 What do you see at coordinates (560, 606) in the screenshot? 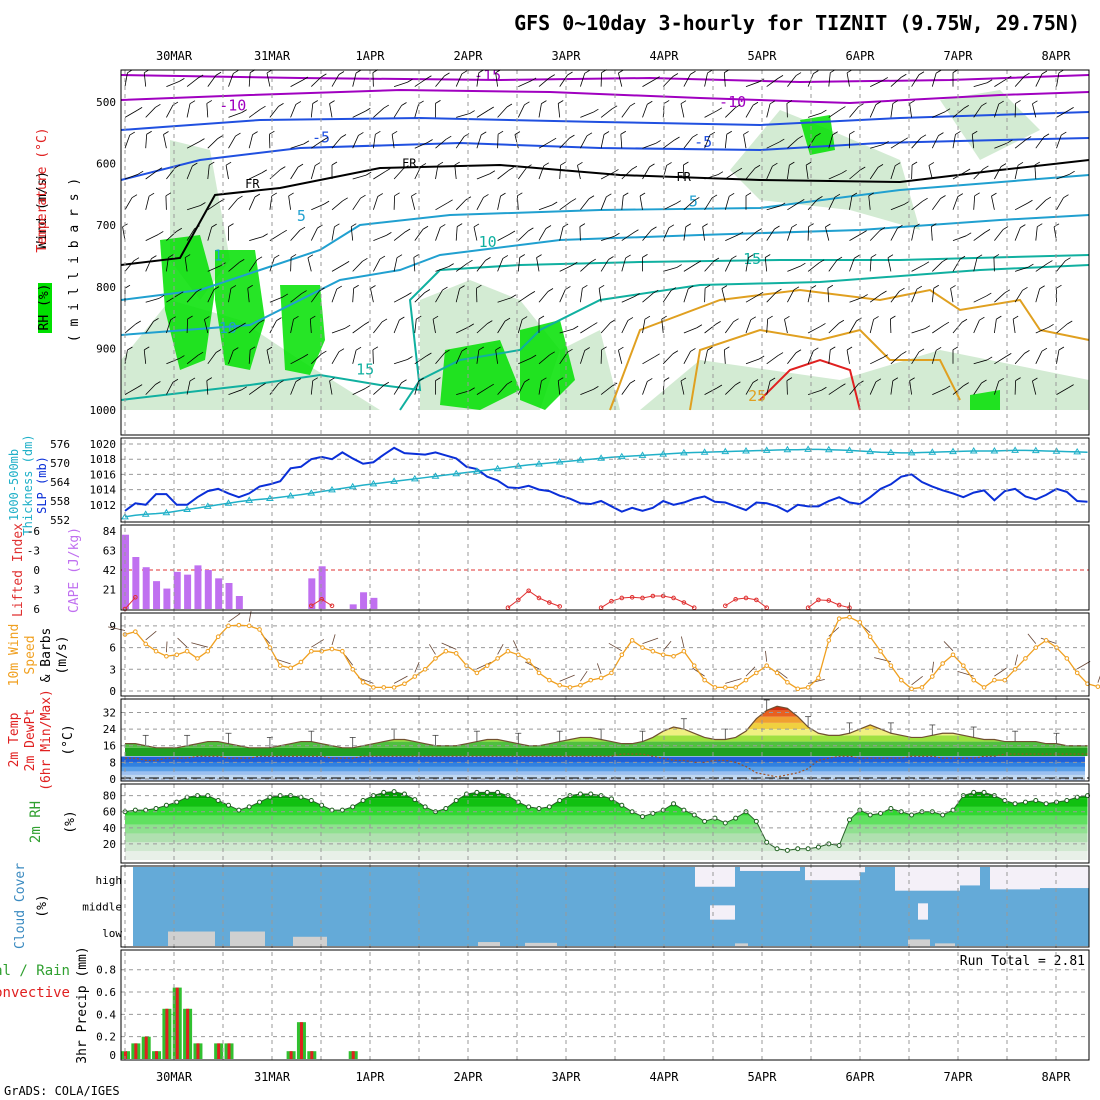
I see `li-marker` at bounding box center [560, 606].